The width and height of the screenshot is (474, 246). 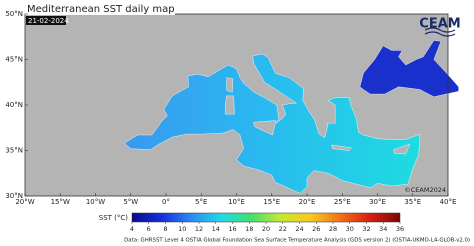 I want to click on logo-waves, so click(x=440, y=32).